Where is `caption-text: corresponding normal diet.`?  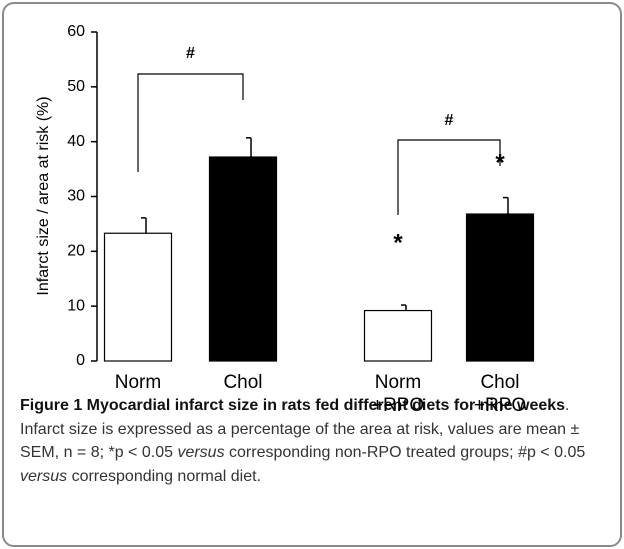 caption-text: corresponding normal diet. is located at coordinates (164, 476).